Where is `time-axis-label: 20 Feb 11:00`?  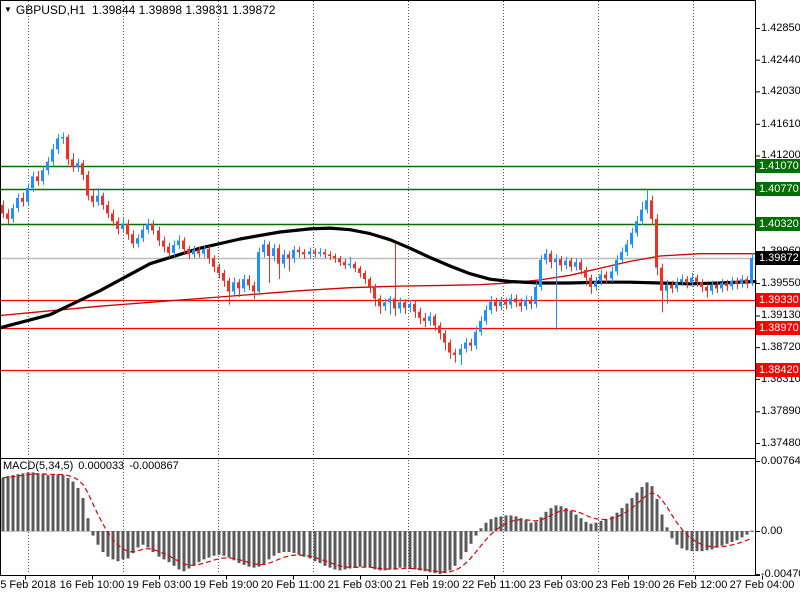
time-axis-label: 20 Feb 11:00 is located at coordinates (293, 585).